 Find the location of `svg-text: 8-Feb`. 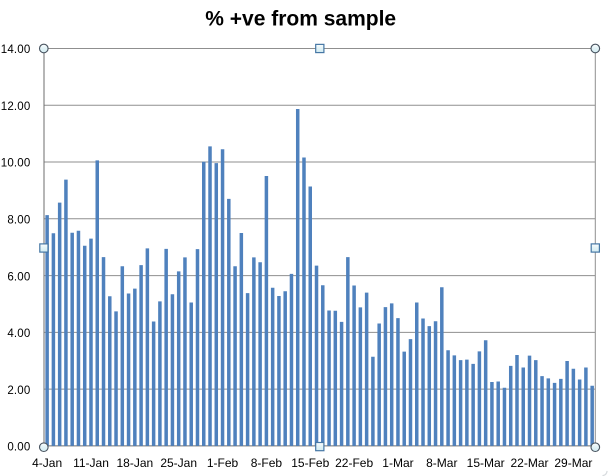

svg-text: 8-Feb is located at coordinates (267, 463).